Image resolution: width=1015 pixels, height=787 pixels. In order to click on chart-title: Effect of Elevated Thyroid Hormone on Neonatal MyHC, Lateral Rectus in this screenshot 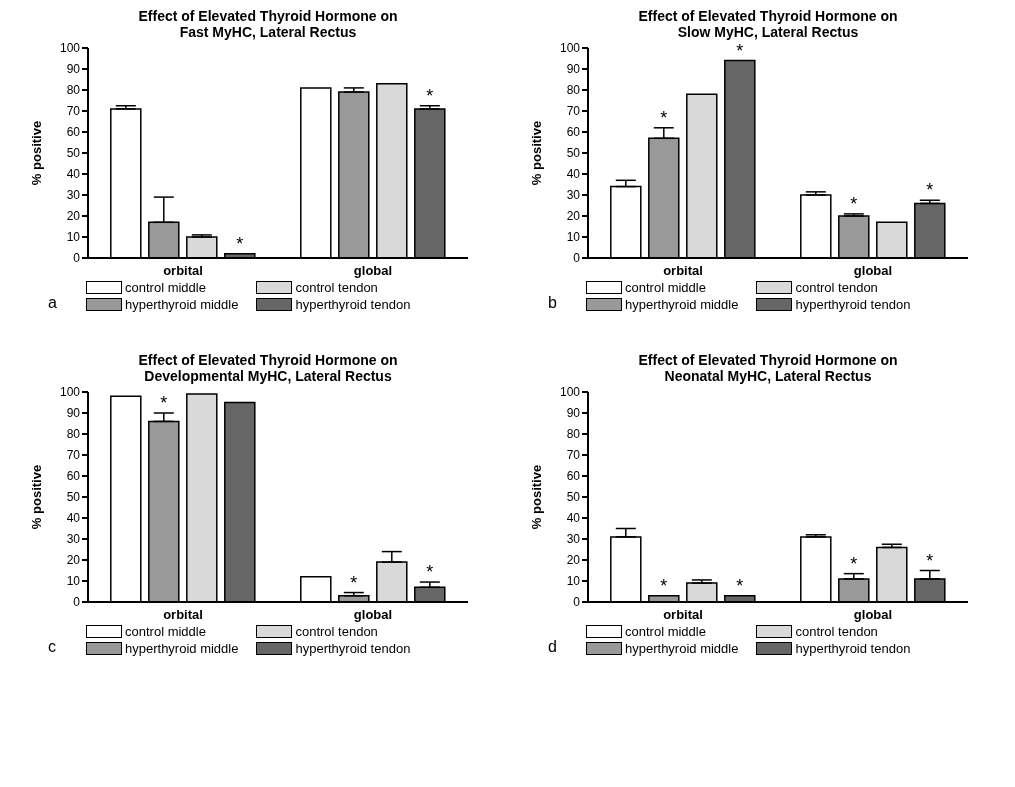, I will do `click(768, 368)`.